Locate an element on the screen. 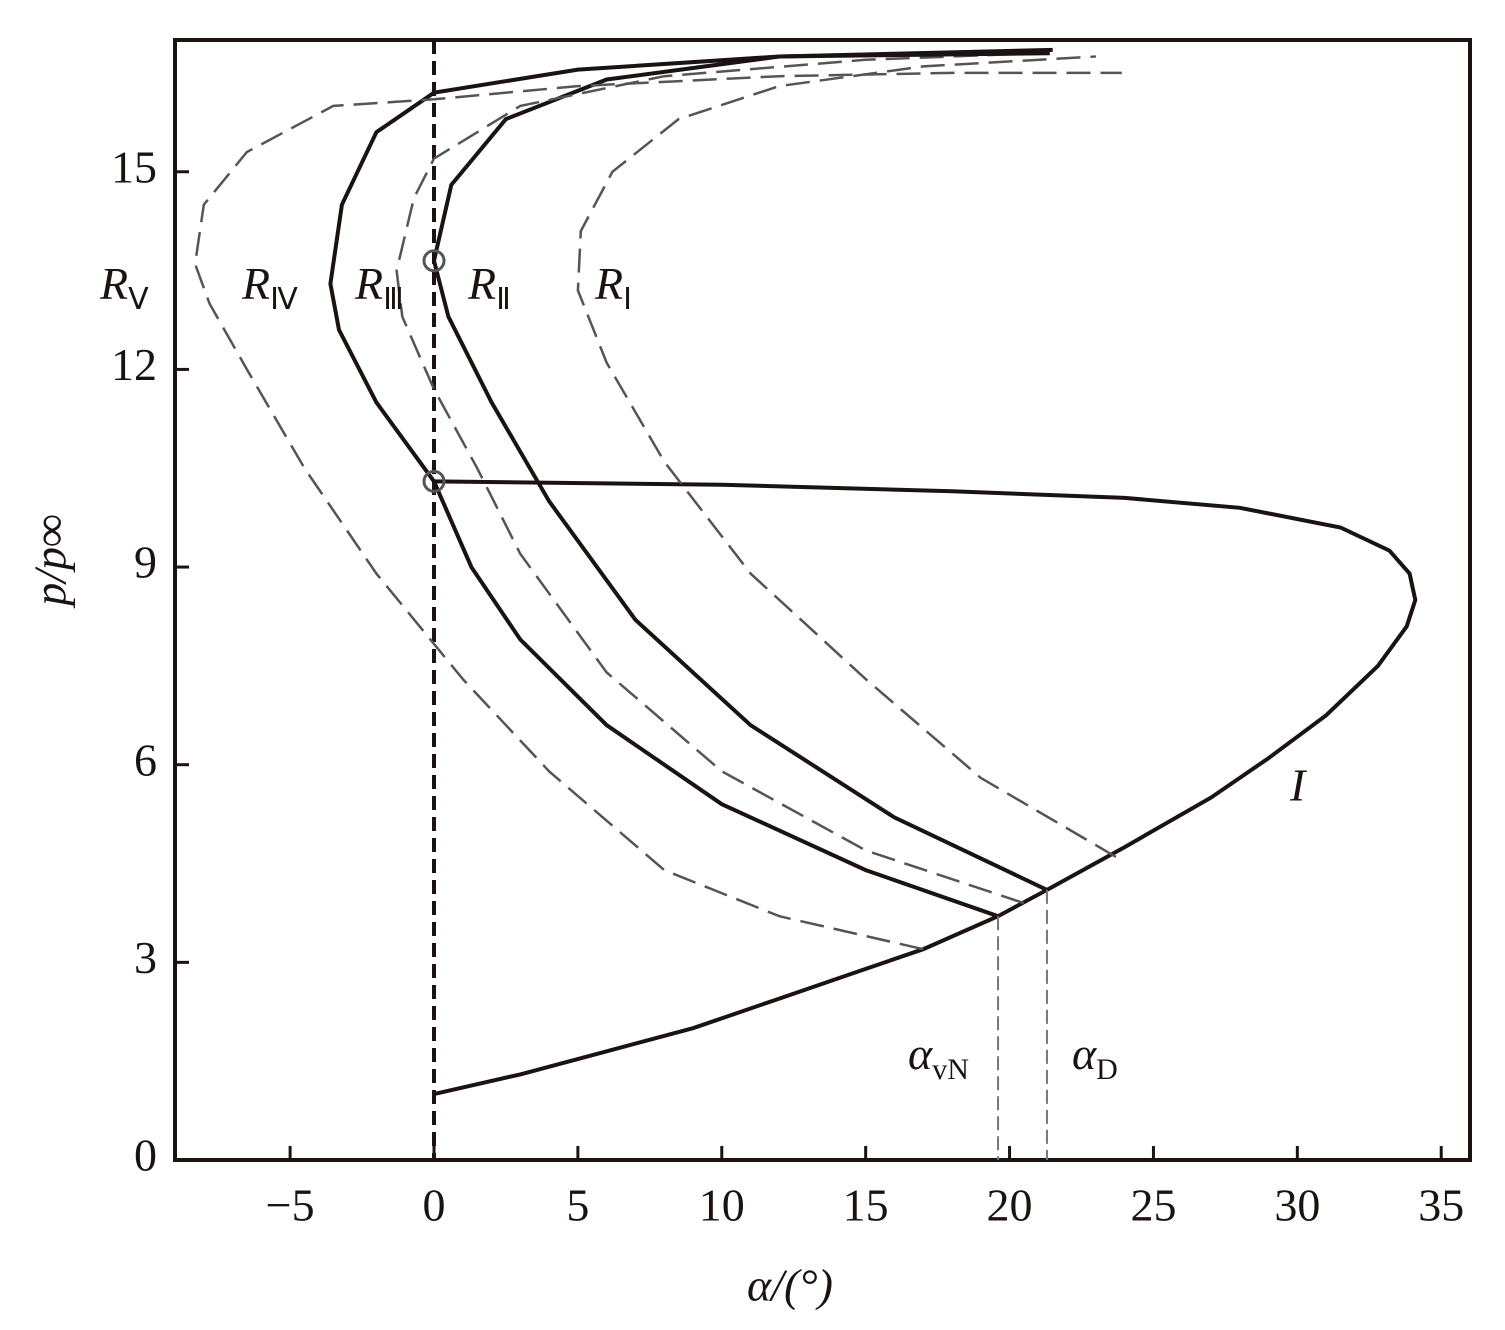 The height and width of the screenshot is (1330, 1505). y-tick-label: 9 is located at coordinates (145, 562).